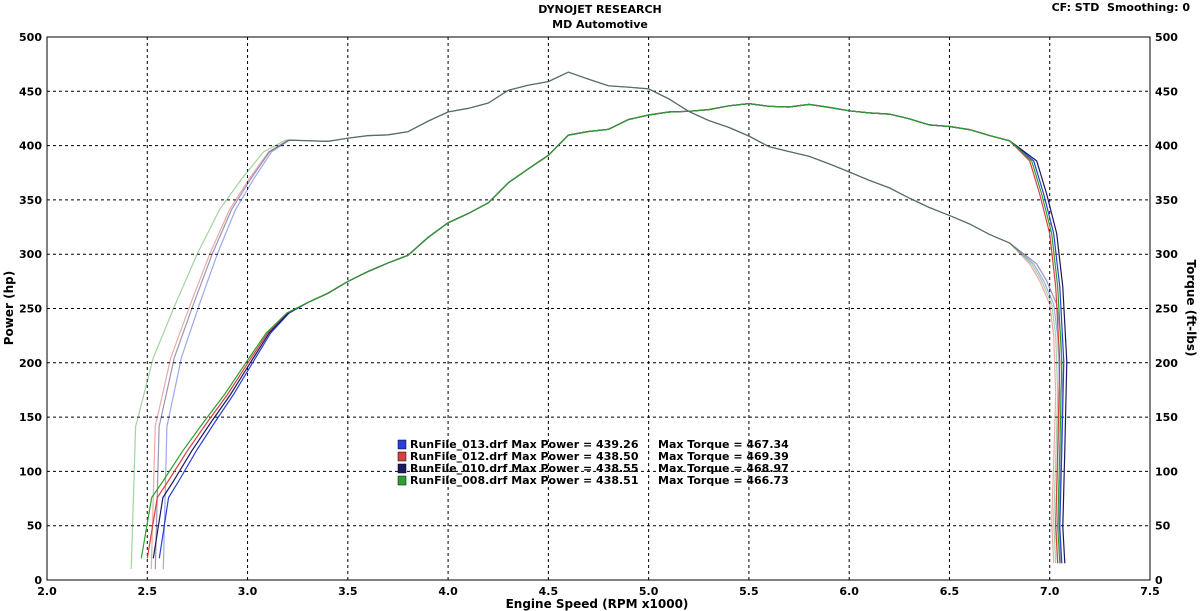 This screenshot has width=1200, height=611. What do you see at coordinates (1150, 591) in the screenshot?
I see `x-tick-label: 7.5` at bounding box center [1150, 591].